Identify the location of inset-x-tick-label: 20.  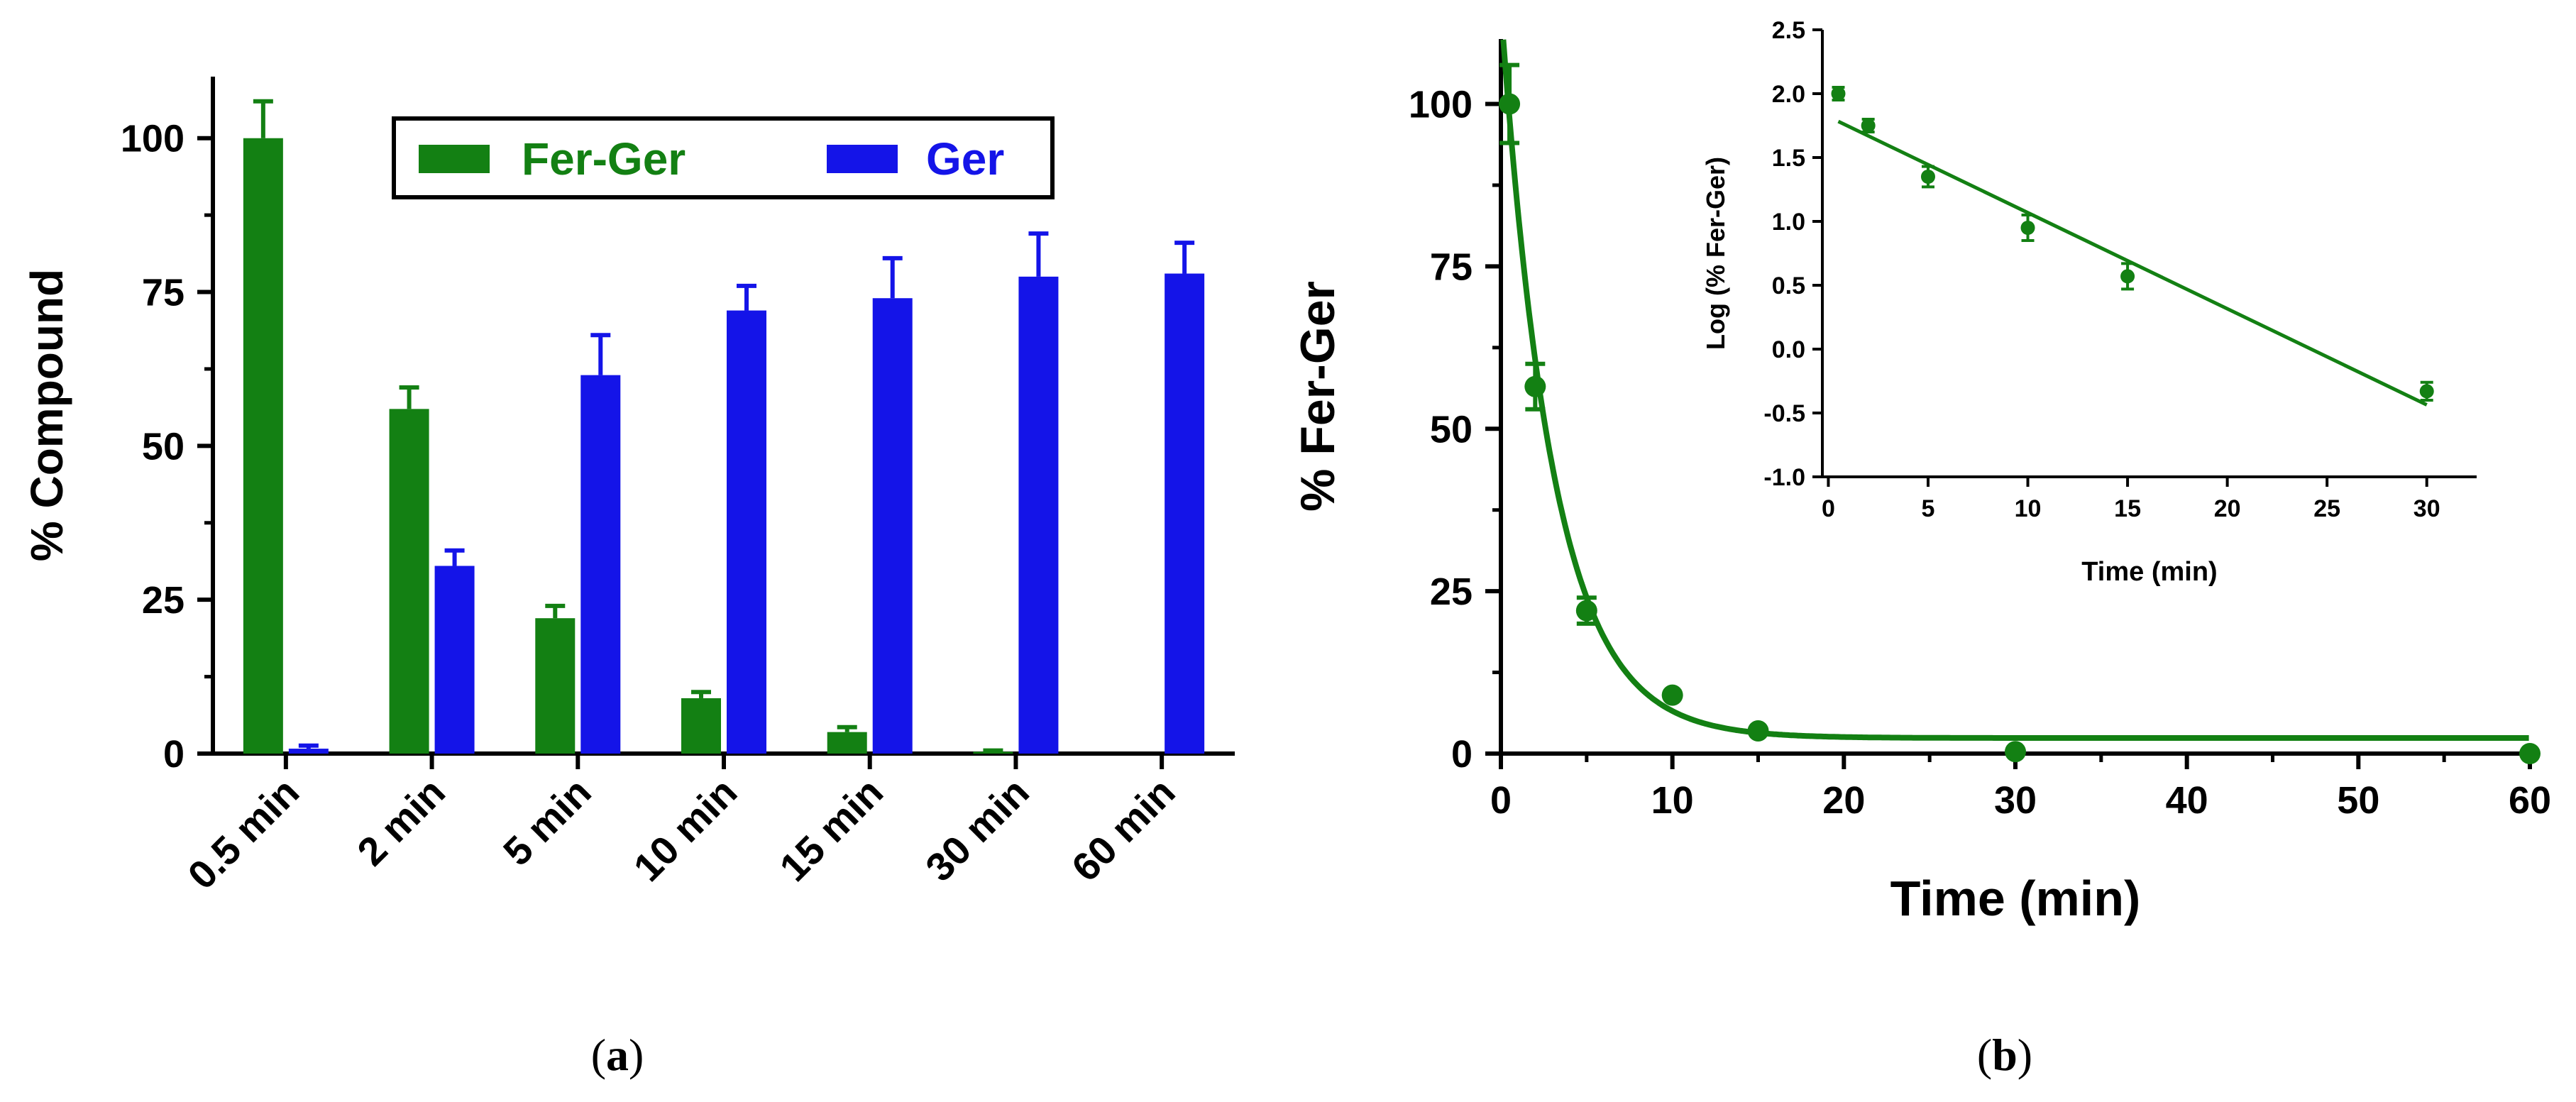
(2227, 508).